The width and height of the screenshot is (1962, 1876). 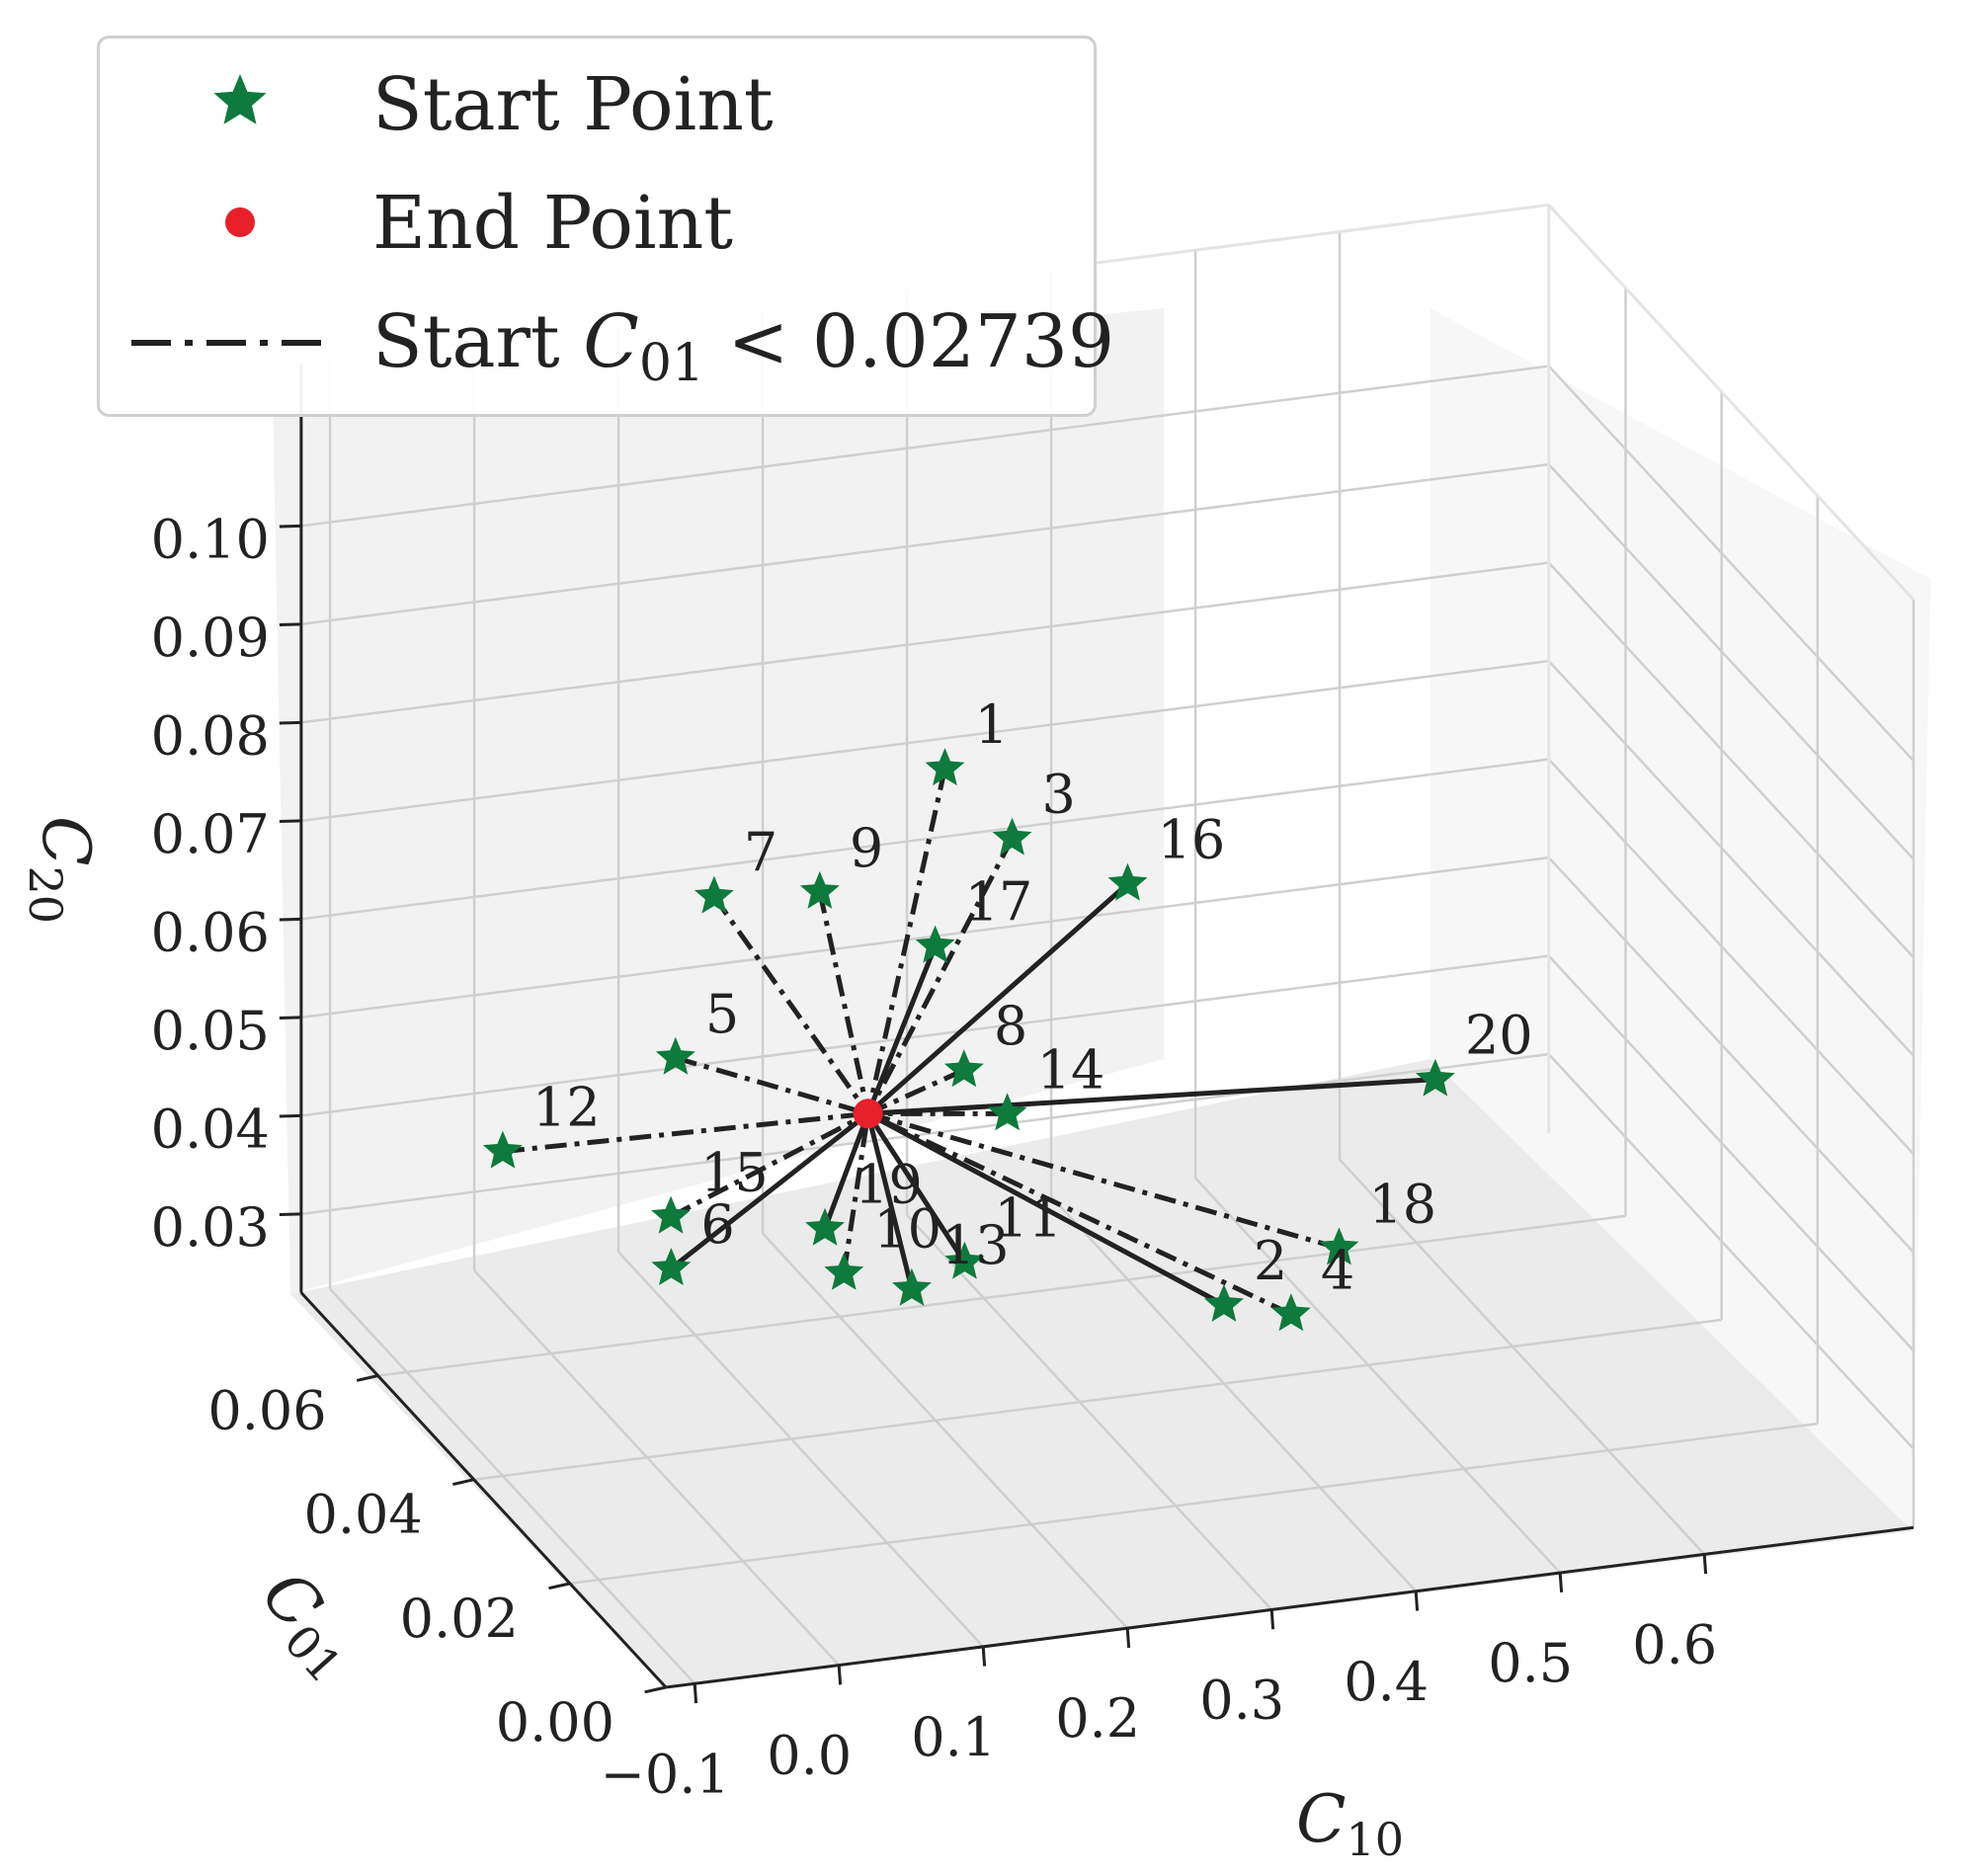 What do you see at coordinates (1290, 1607) in the screenshot?
I see `x-axis-line` at bounding box center [1290, 1607].